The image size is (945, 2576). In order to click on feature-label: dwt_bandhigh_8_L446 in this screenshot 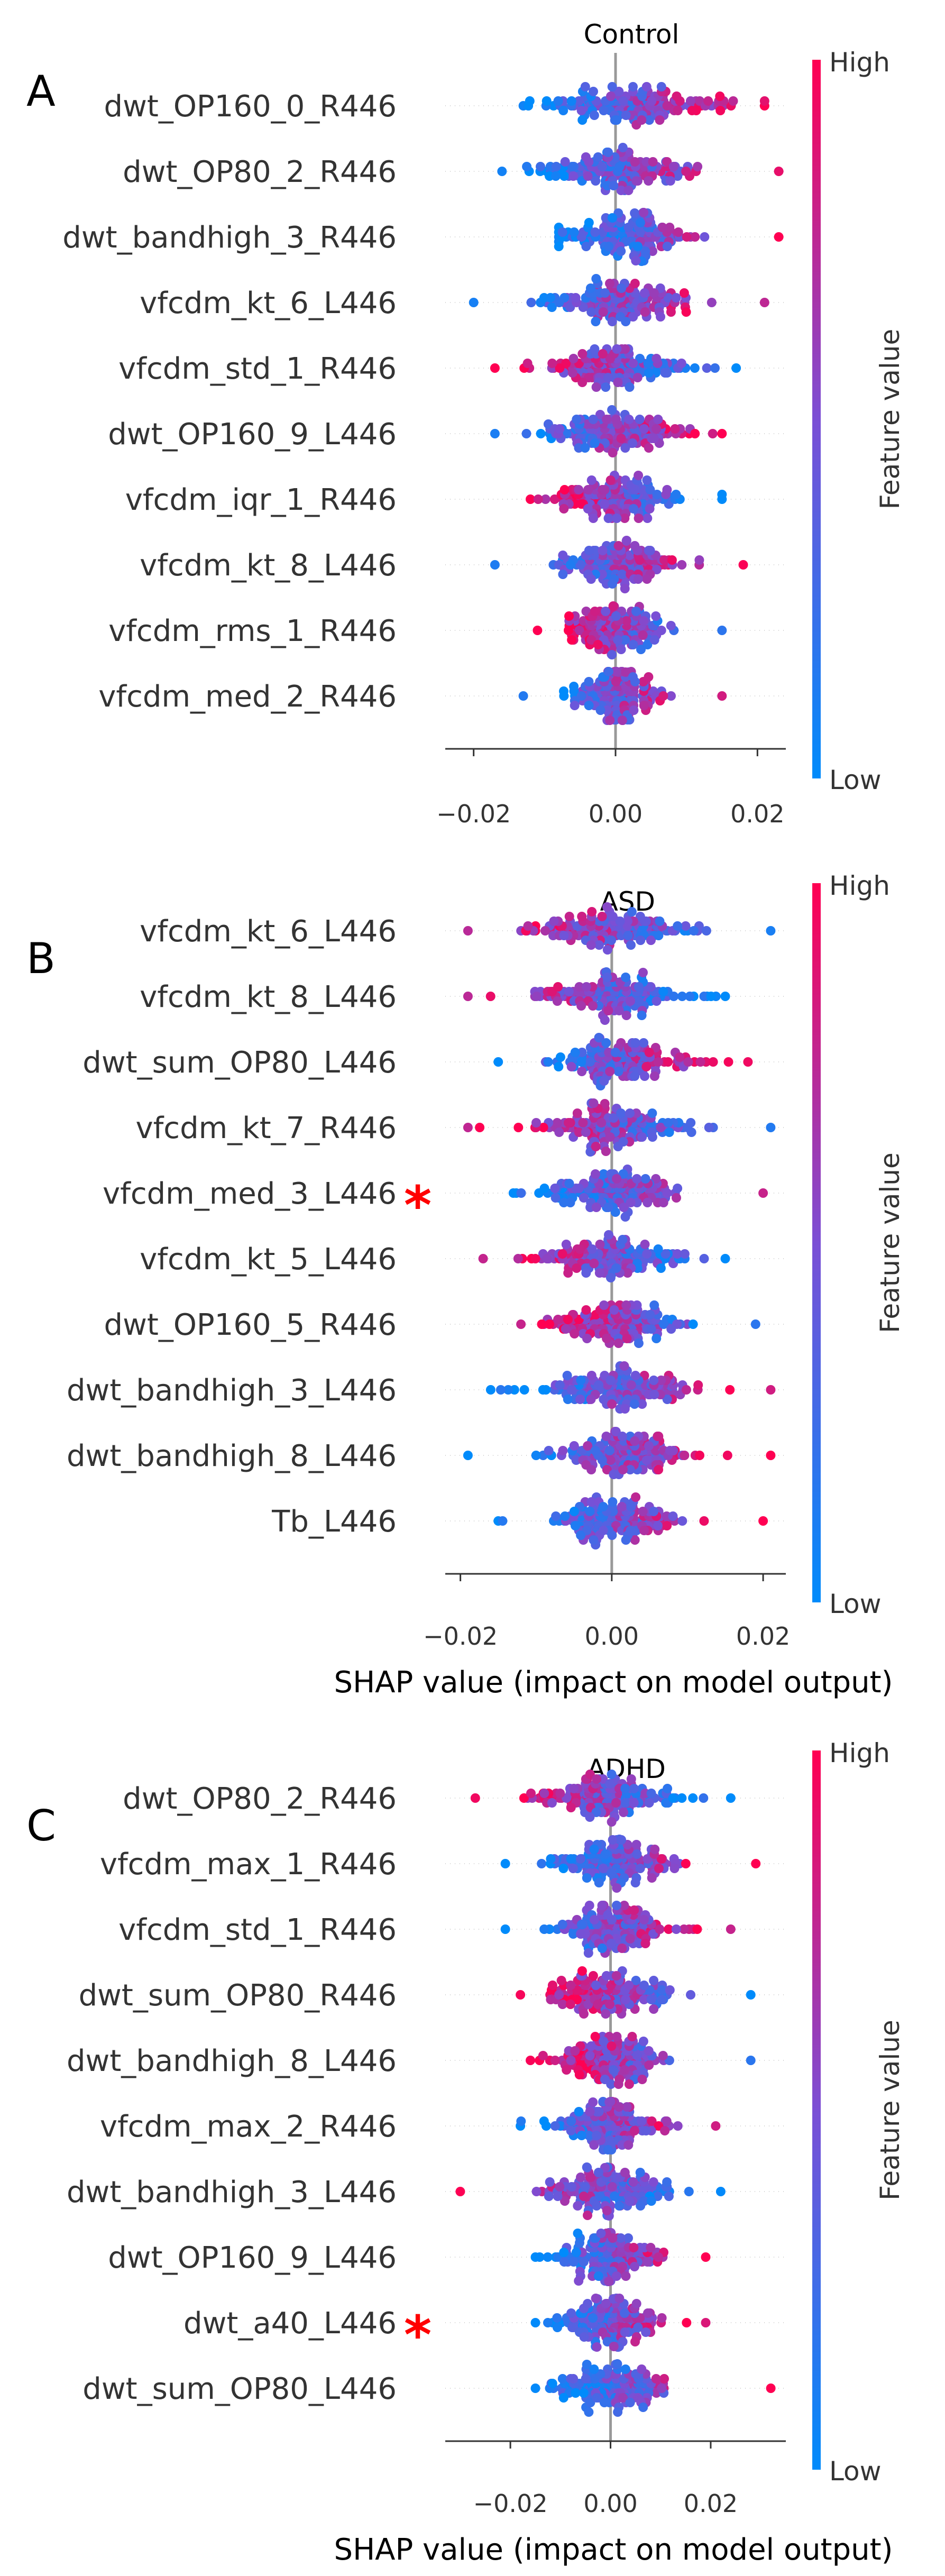, I will do `click(232, 2061)`.